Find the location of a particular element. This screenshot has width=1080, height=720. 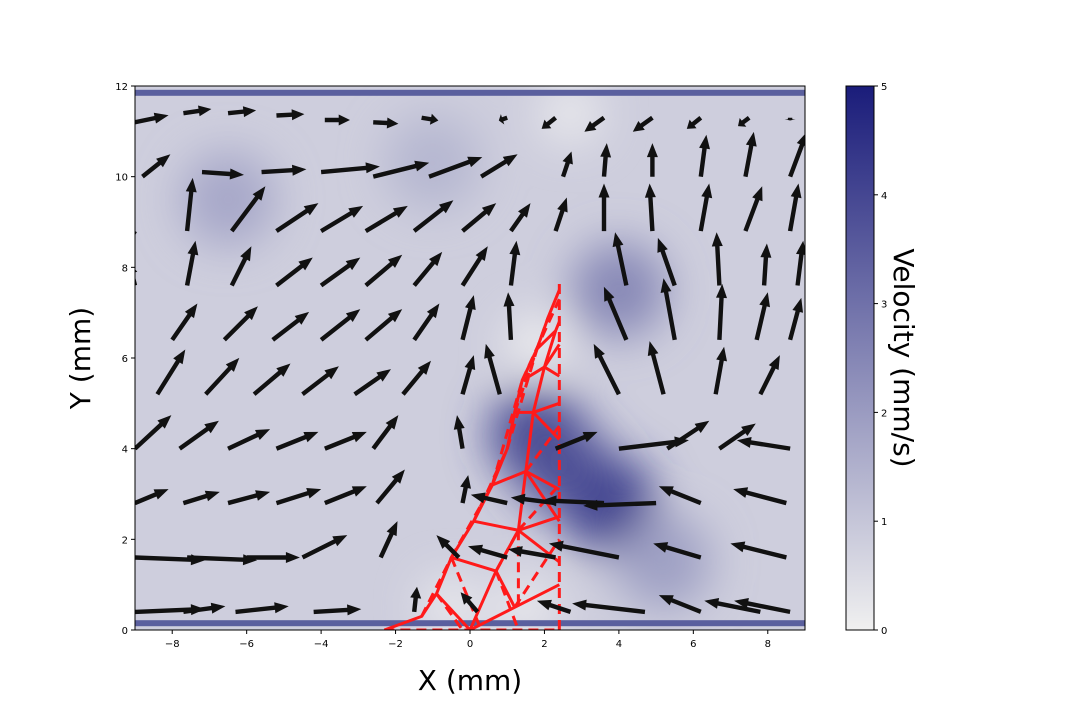

colorbar-tick-label: 2 is located at coordinates (884, 413).